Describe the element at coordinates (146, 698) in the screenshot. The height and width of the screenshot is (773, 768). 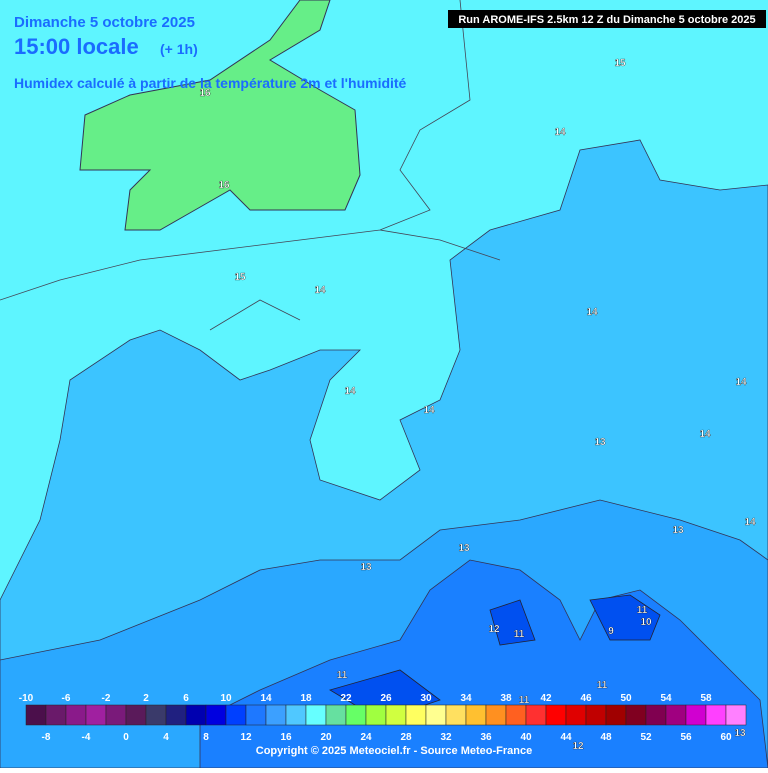
I see `legend-label: 2` at that location.